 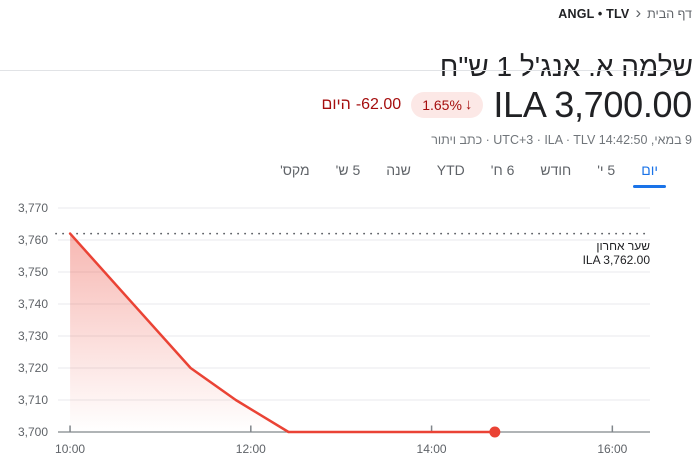 I want to click on y-axis-tick-label: 3,770, so click(x=32, y=208).